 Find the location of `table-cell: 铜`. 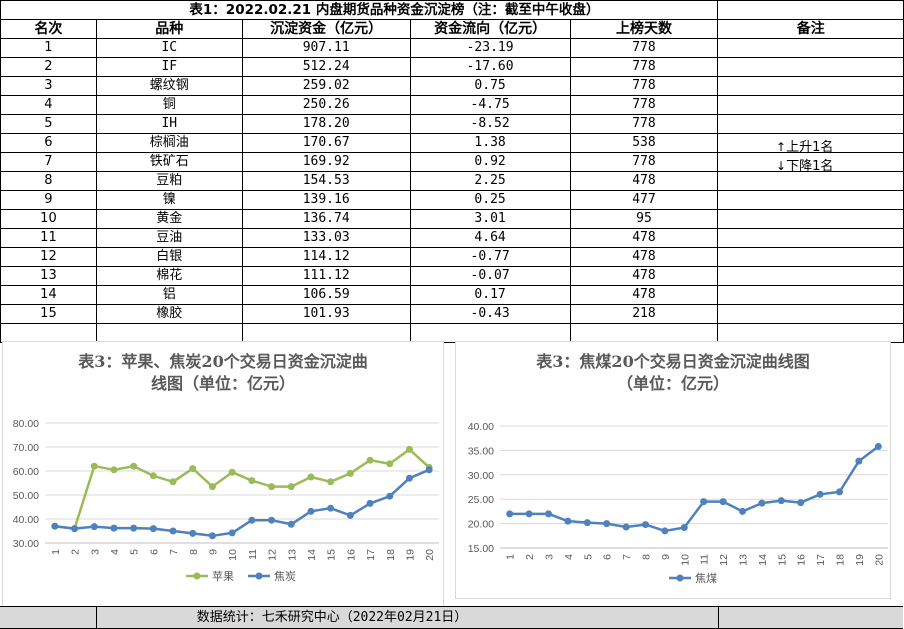

table-cell: 铜 is located at coordinates (169, 105).